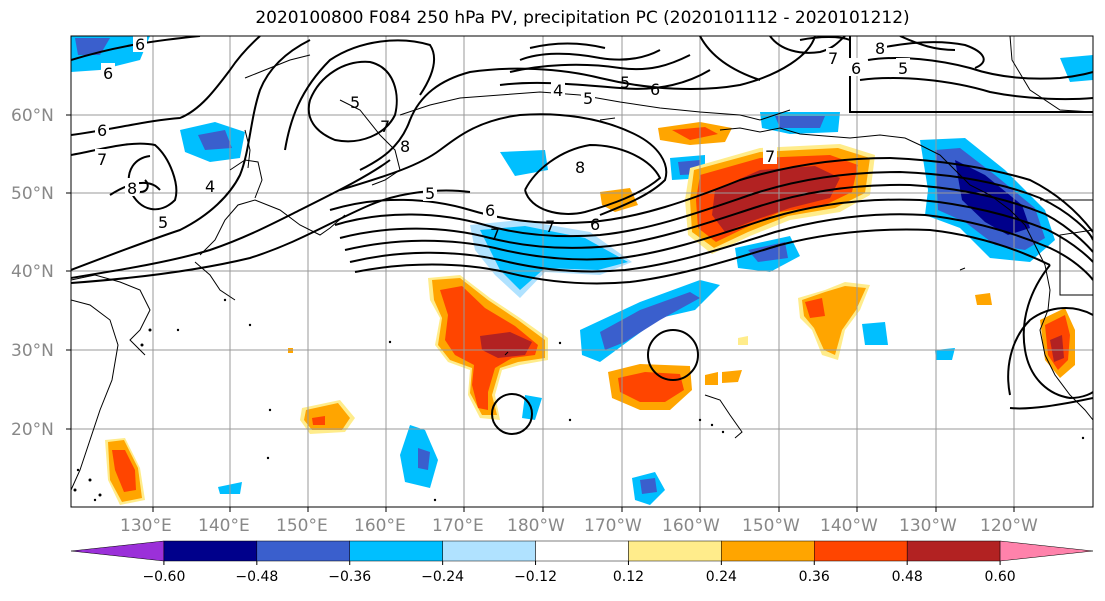 The image size is (1105, 601). I want to click on lat-label-30n: 30°N, so click(32, 351).